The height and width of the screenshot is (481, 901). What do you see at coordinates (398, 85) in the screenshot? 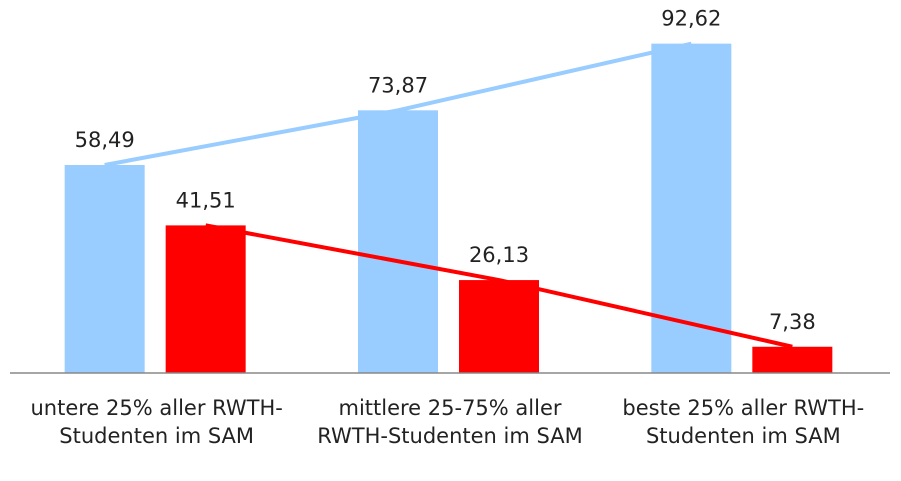
I see `data-label: 73,87` at bounding box center [398, 85].